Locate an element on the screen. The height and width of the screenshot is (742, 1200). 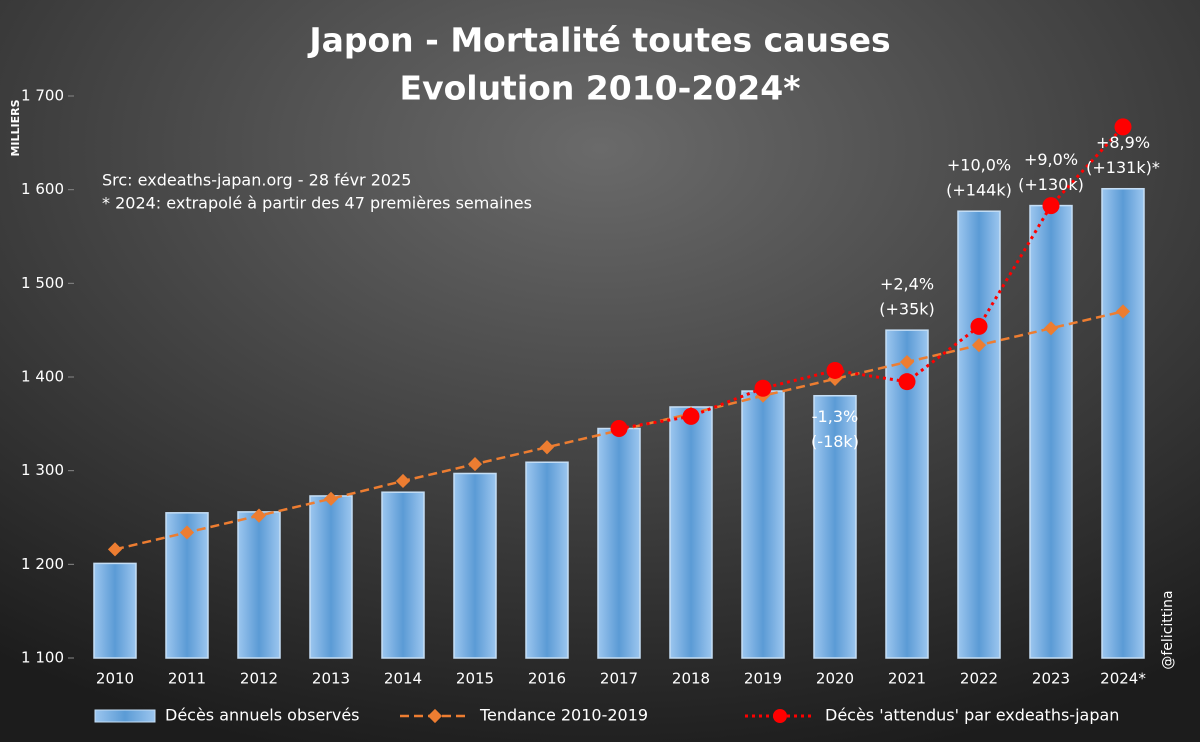
x-tick-label: 2014 is located at coordinates (403, 679).